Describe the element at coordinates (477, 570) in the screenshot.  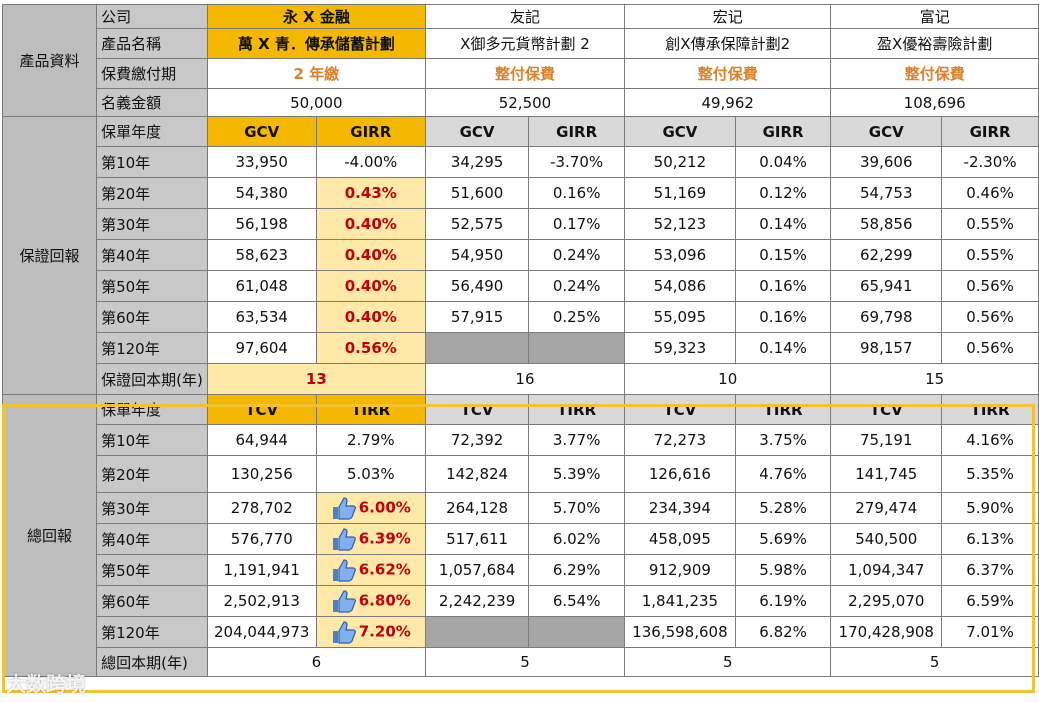
I see `tcv-value: 1,057,684` at that location.